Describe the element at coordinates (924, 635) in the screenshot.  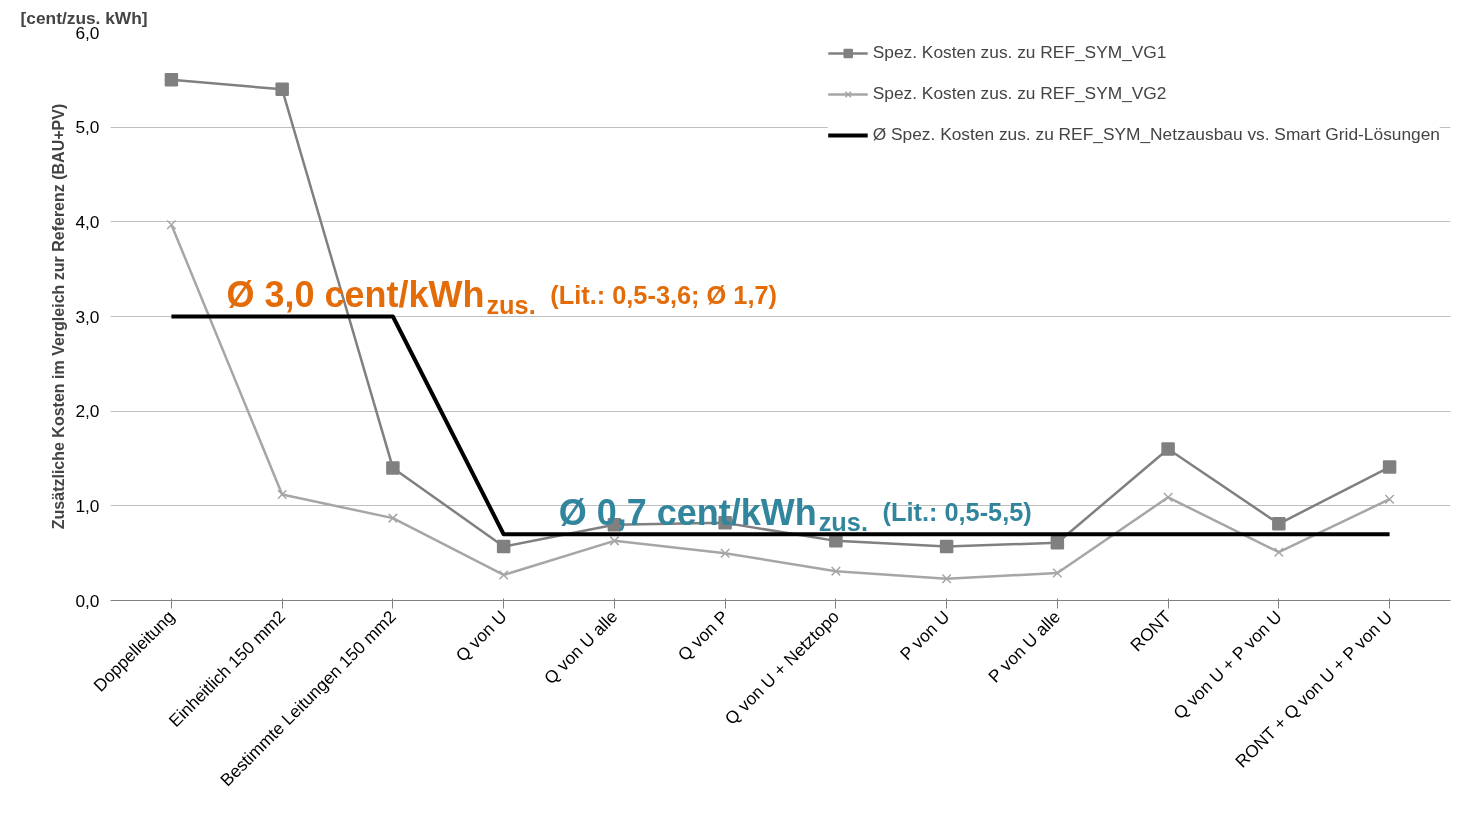
I see `x-tick-label: P von U` at that location.